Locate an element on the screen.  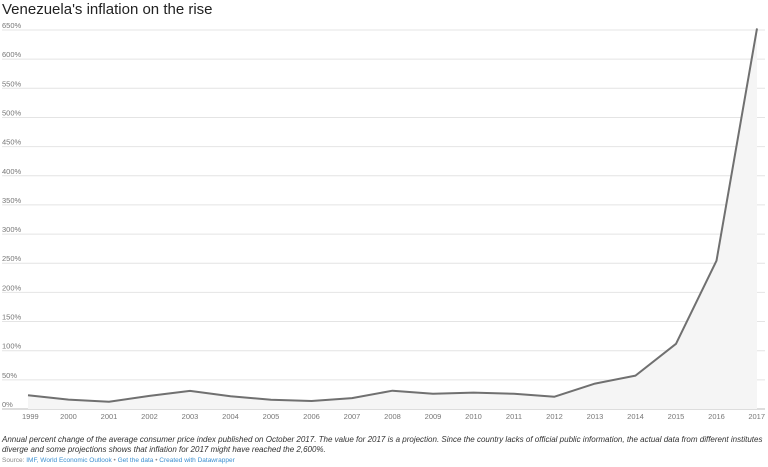
y-tick-label: 600% is located at coordinates (12, 54).